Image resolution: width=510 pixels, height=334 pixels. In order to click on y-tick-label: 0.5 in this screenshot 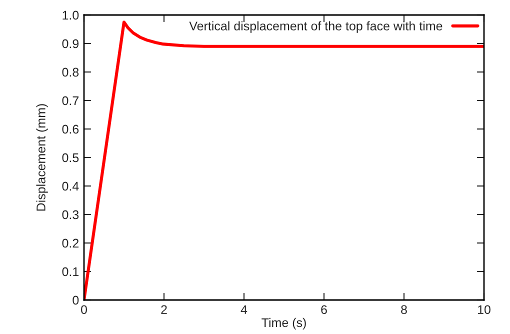, I will do `click(70, 157)`.